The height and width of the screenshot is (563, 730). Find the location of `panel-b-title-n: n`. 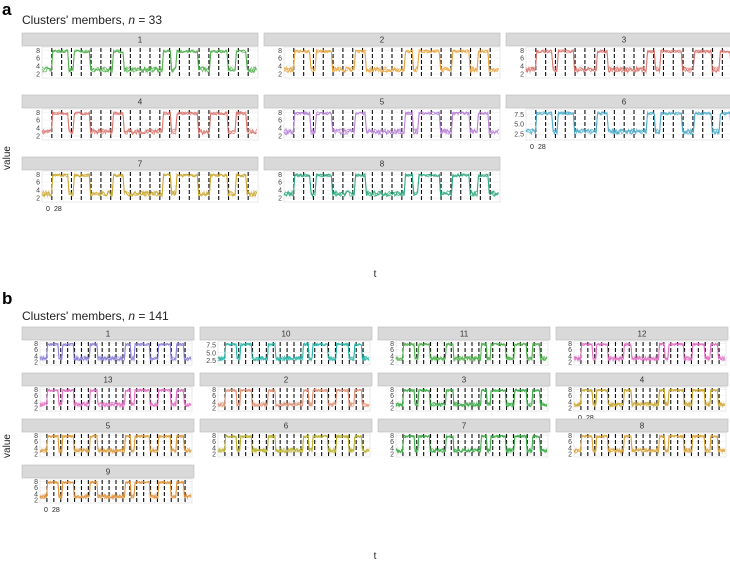

panel-b-title-n: n is located at coordinates (131, 316).